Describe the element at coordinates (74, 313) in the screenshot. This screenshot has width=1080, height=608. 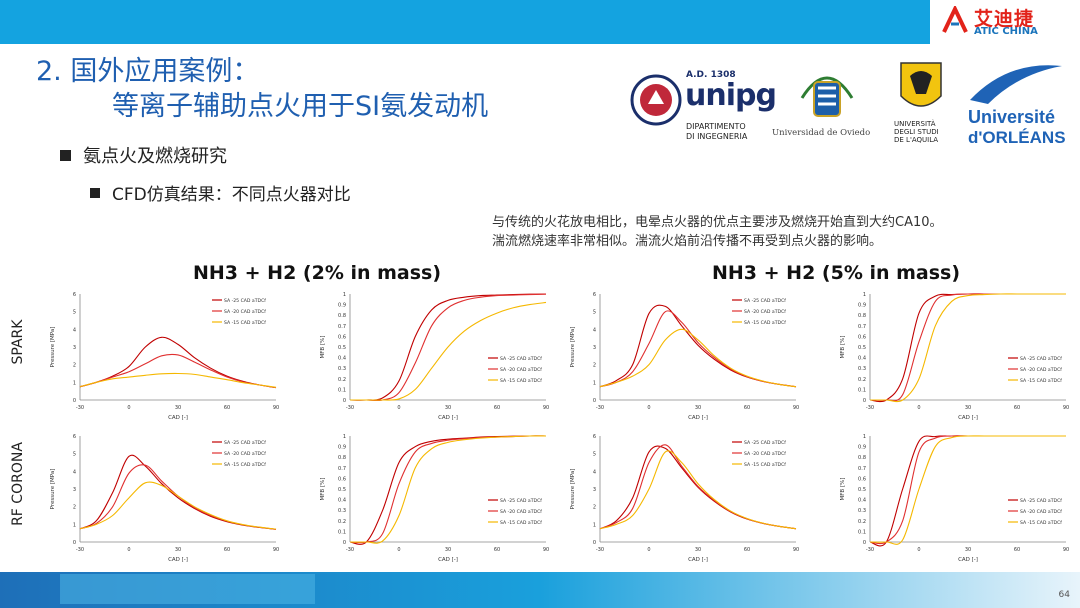
I see `y-tick-label: 5` at that location.